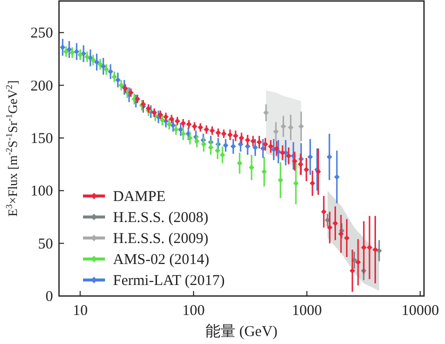 This screenshot has height=344, width=445. Describe the element at coordinates (169, 281) in the screenshot. I see `legend-label: Fermi-LAT (2017)` at that location.